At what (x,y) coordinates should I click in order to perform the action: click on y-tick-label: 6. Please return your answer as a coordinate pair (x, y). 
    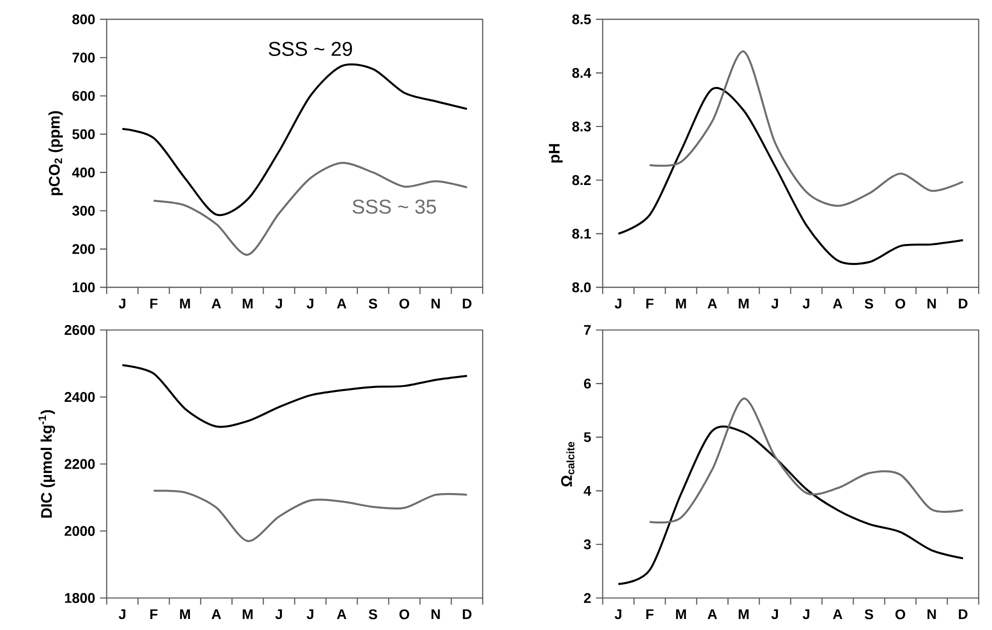
    Looking at the image, I should click on (587, 383).